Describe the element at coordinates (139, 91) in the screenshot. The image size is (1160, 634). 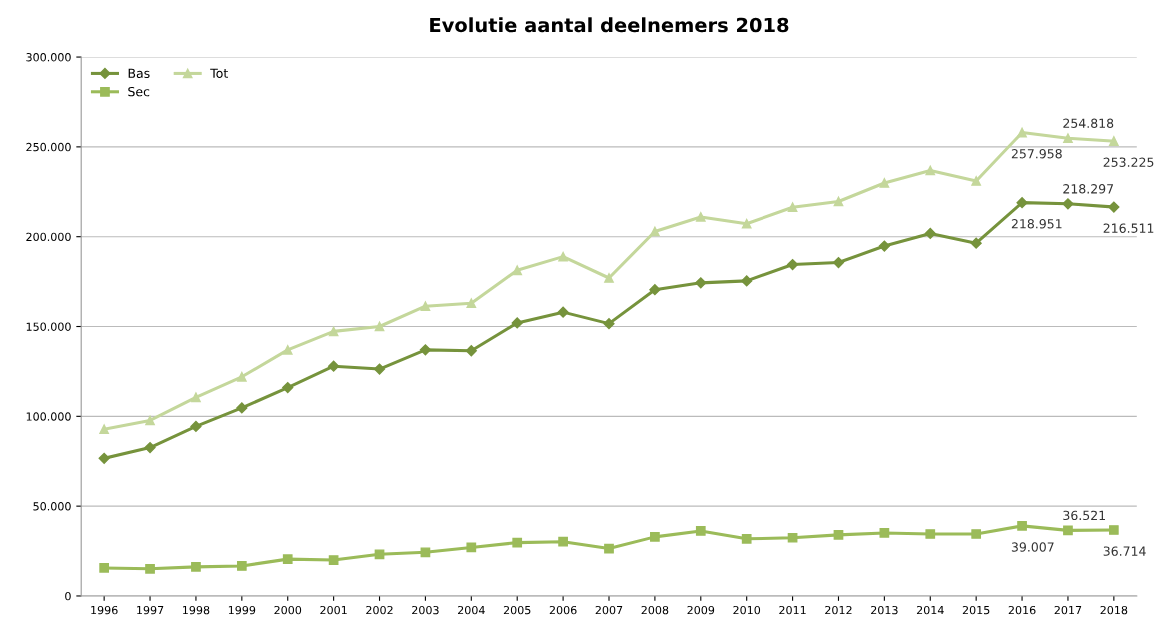
I see `legend-label: Sec` at that location.